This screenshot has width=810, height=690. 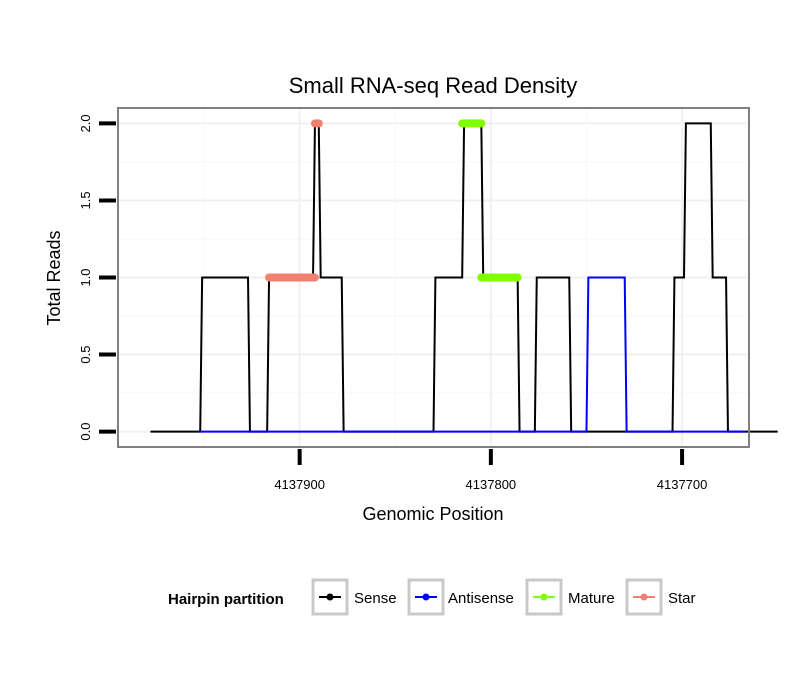 What do you see at coordinates (481, 598) in the screenshot?
I see `legend-label: Antisense` at bounding box center [481, 598].